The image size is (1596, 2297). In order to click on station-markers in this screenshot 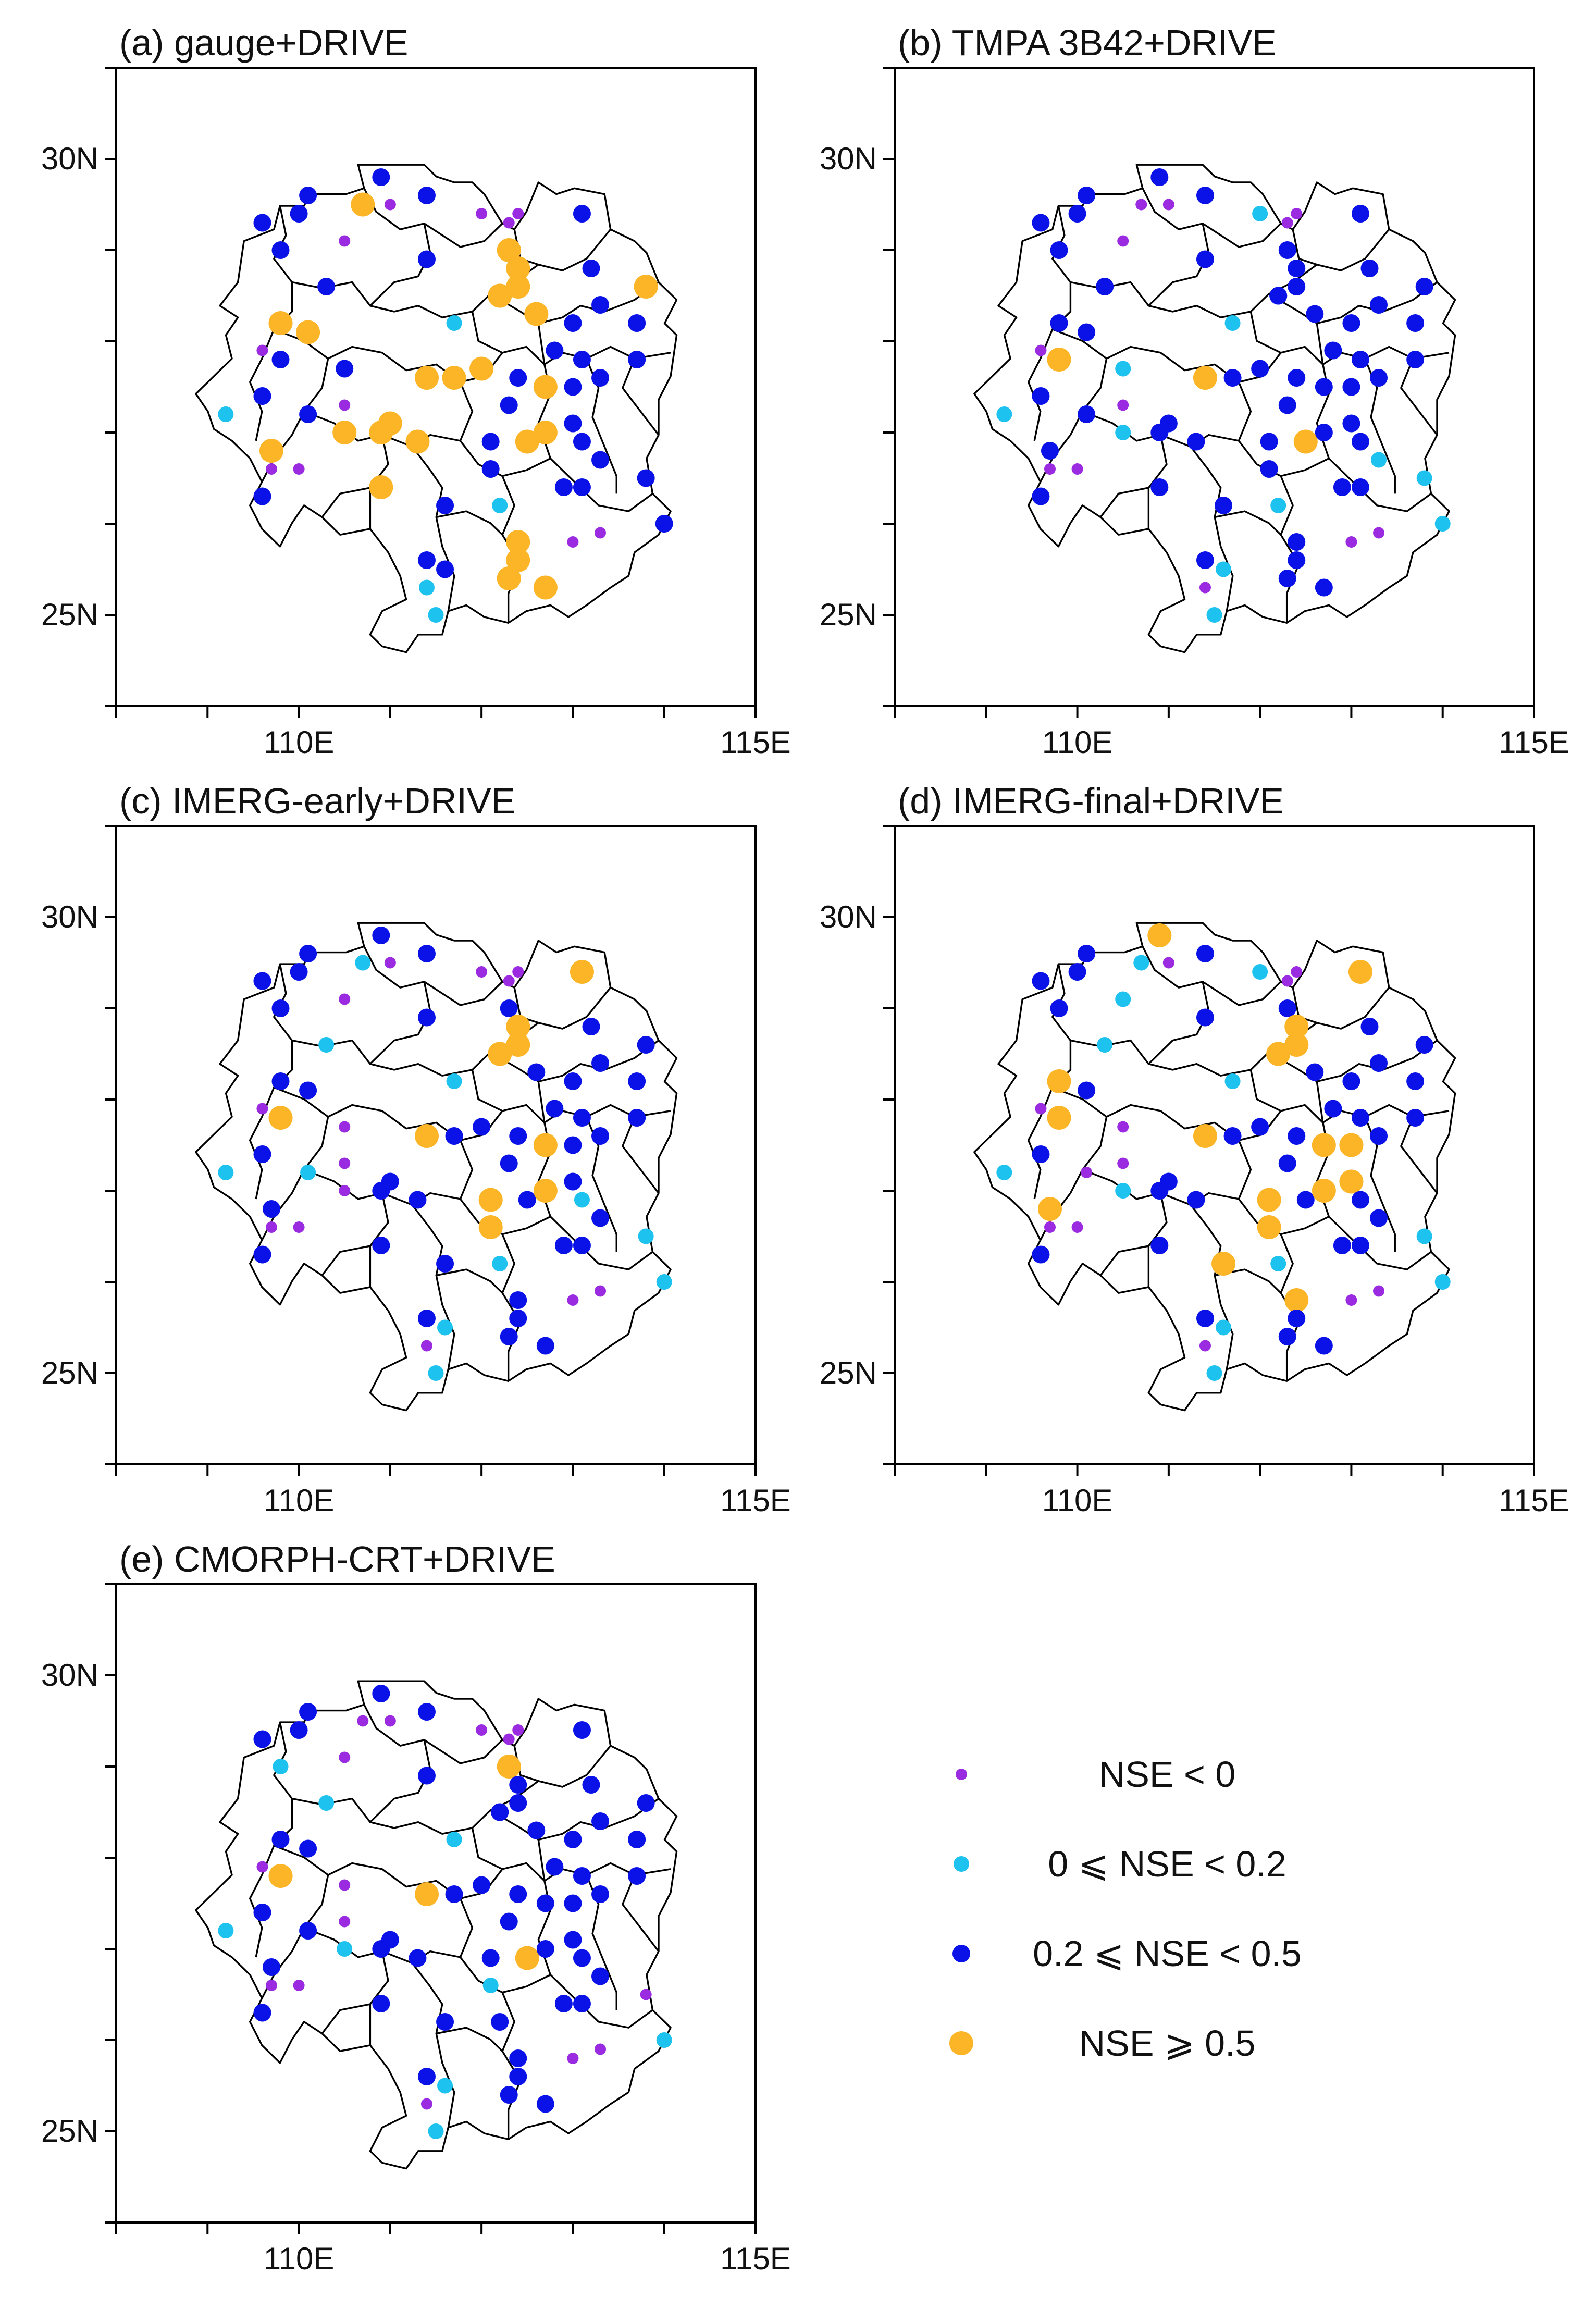, I will do `click(1224, 396)`.